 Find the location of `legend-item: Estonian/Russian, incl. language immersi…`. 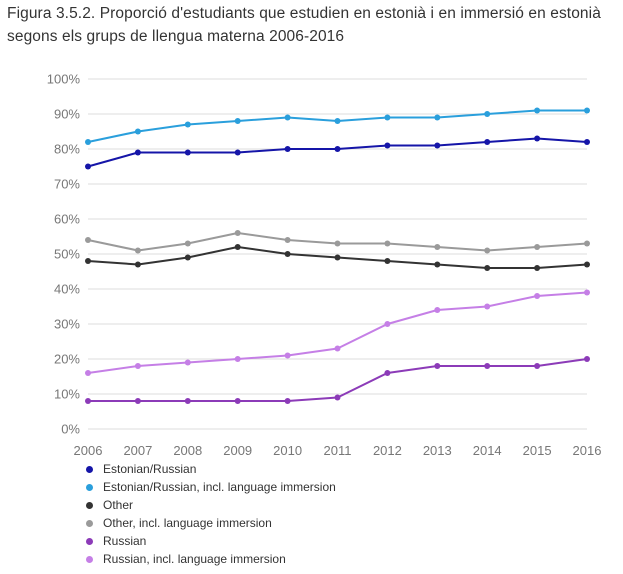

legend-item: Estonian/Russian, incl. language immersi… is located at coordinates (211, 487).